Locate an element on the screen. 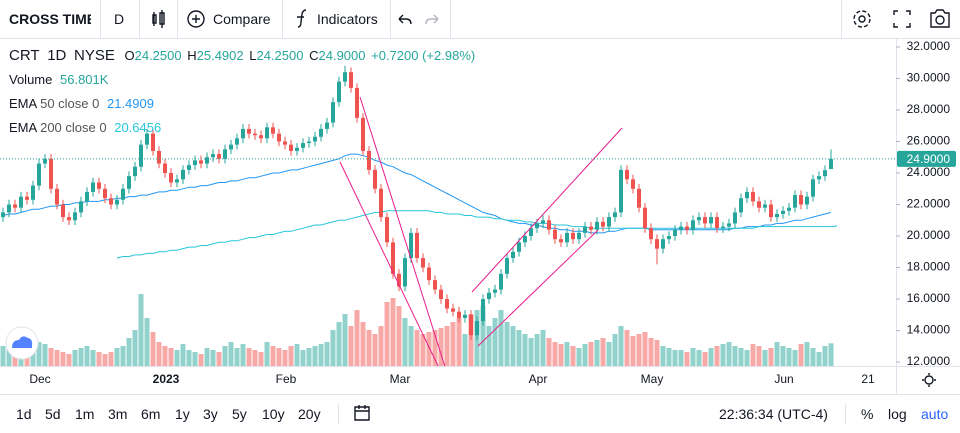 This screenshot has width=960, height=433. redo-icon is located at coordinates (432, 19).